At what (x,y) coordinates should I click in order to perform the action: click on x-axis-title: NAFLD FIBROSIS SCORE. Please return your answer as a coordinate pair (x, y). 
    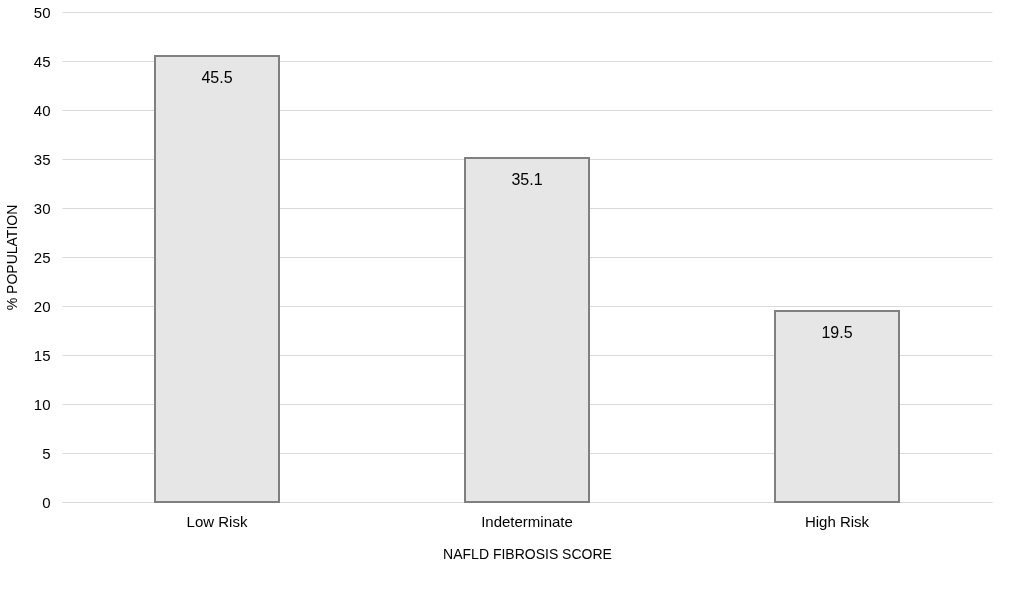
    Looking at the image, I should click on (527, 553).